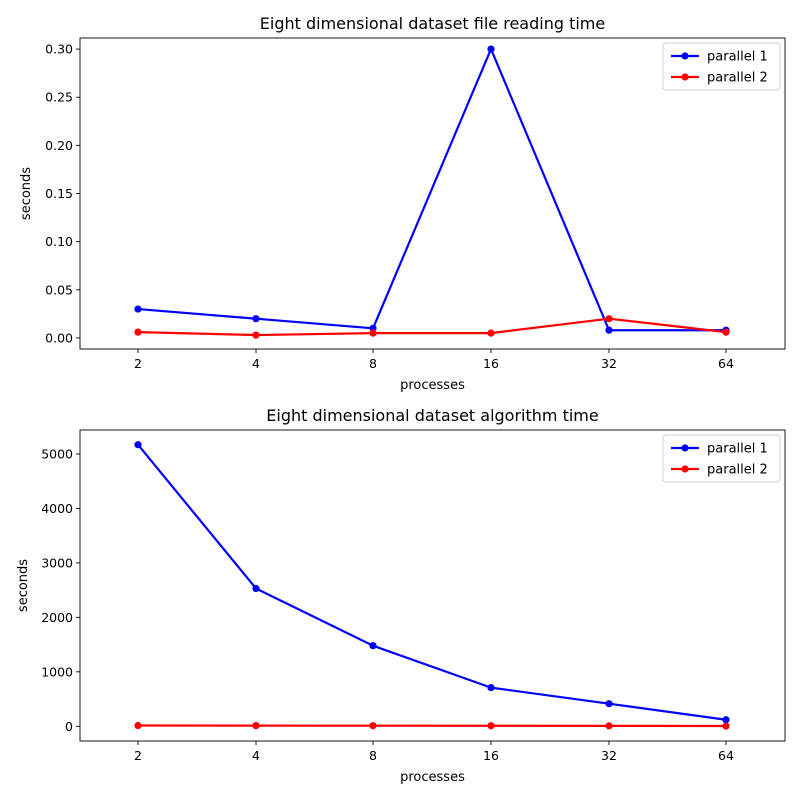 The height and width of the screenshot is (800, 800). Describe the element at coordinates (432, 415) in the screenshot. I see `chart-title: Eight dimensional dataset algorithm time` at that location.